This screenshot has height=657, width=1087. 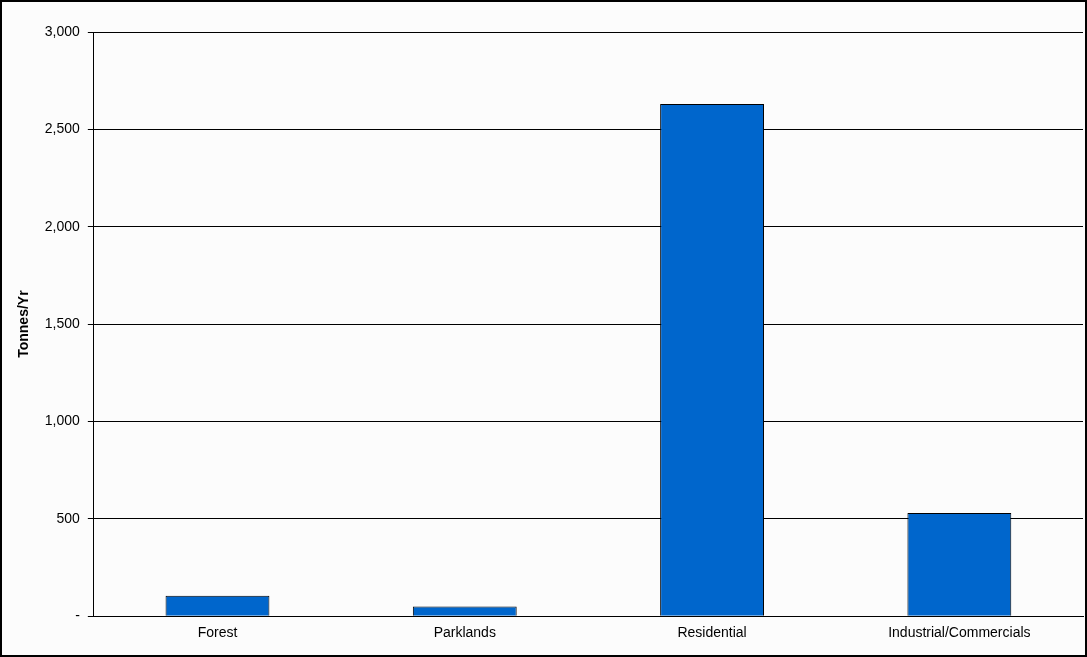 What do you see at coordinates (959, 632) in the screenshot?
I see `x-tick-label: Industrial/Commercials` at bounding box center [959, 632].